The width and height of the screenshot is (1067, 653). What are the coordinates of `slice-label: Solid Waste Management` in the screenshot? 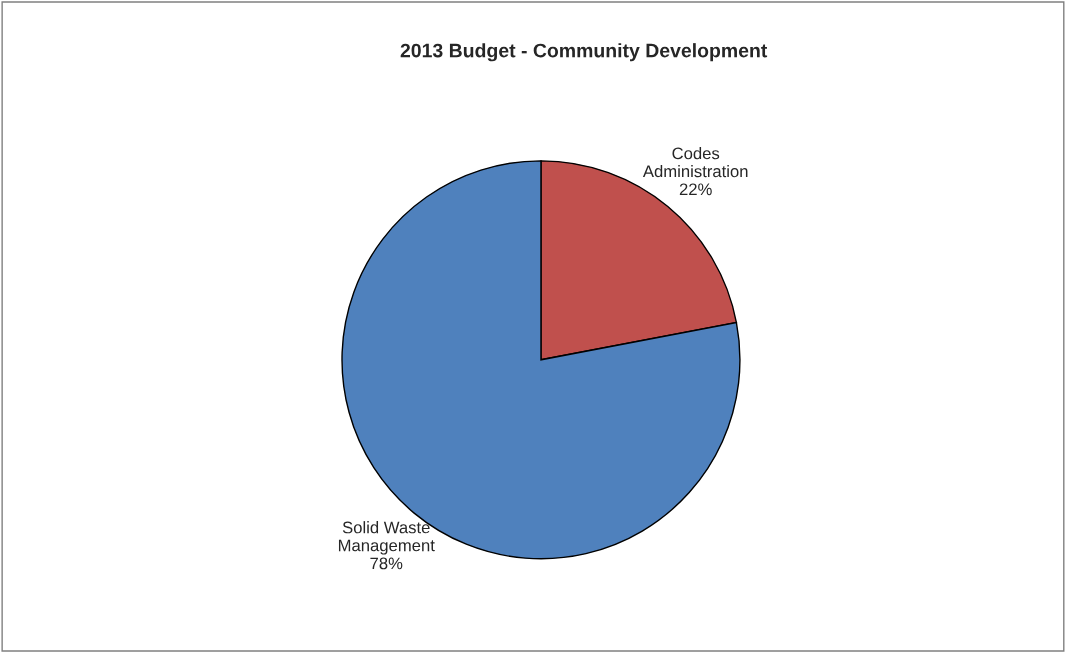 It's located at (386, 538).